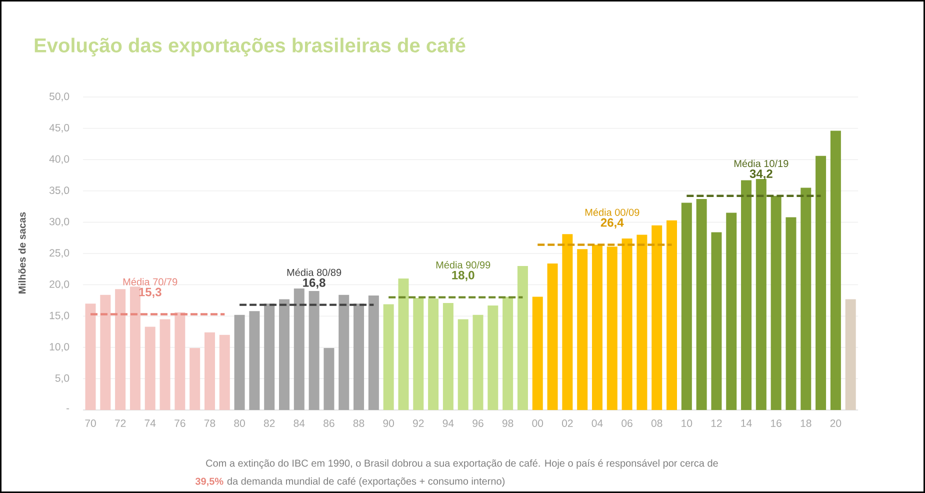  I want to click on y-tick-label: 50,0, so click(60, 97).